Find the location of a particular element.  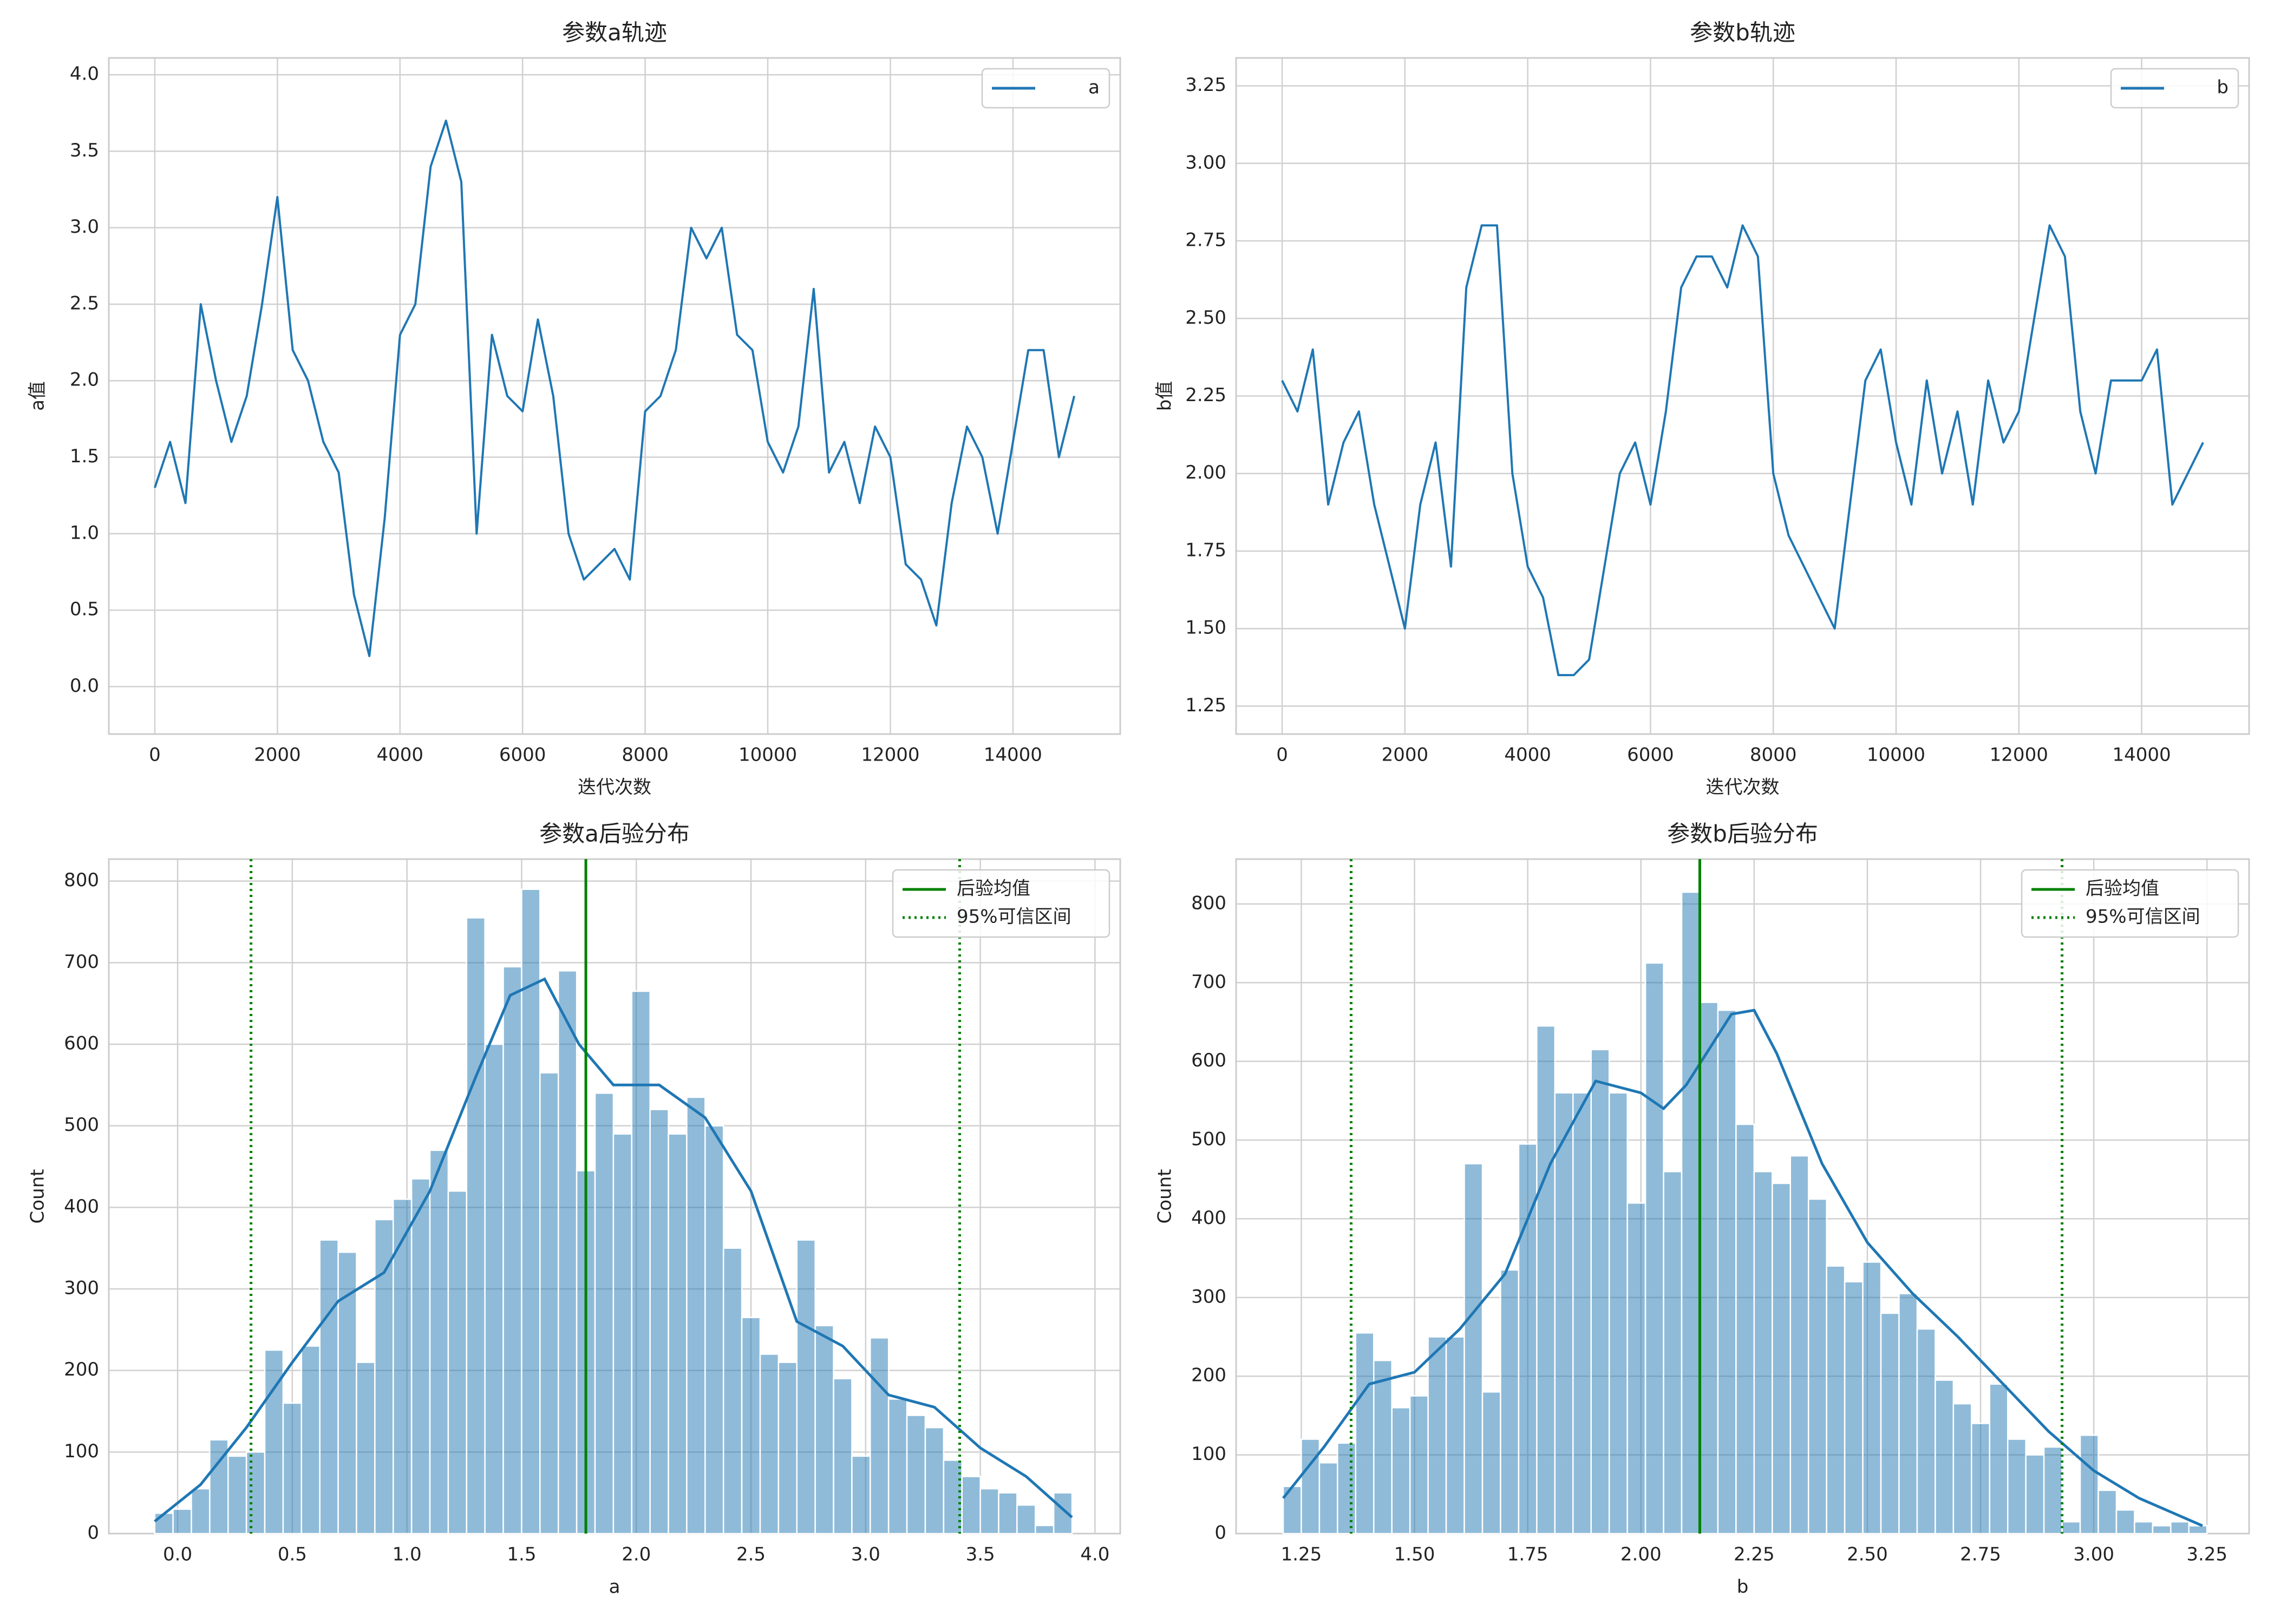

y-tick-label: 2.25 is located at coordinates (1206, 395).